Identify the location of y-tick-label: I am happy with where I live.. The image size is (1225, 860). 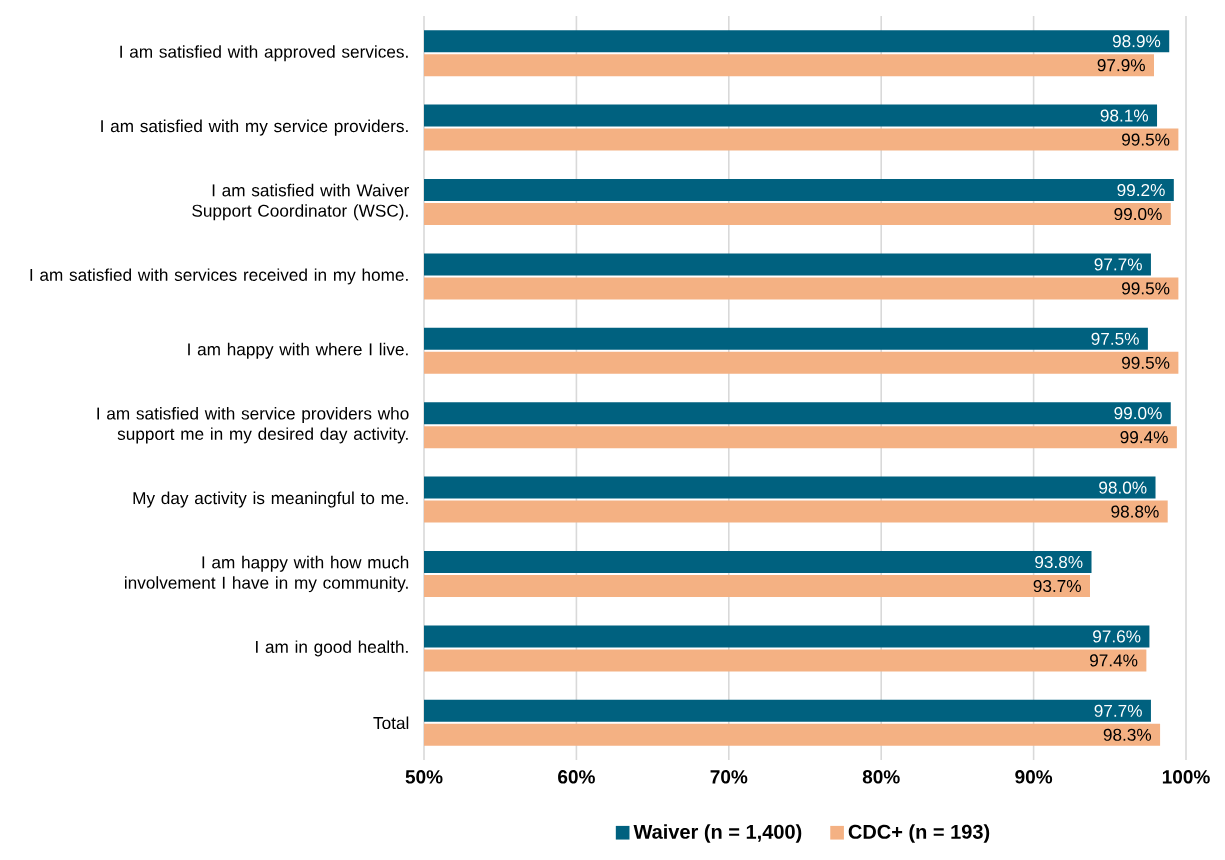
(298, 350).